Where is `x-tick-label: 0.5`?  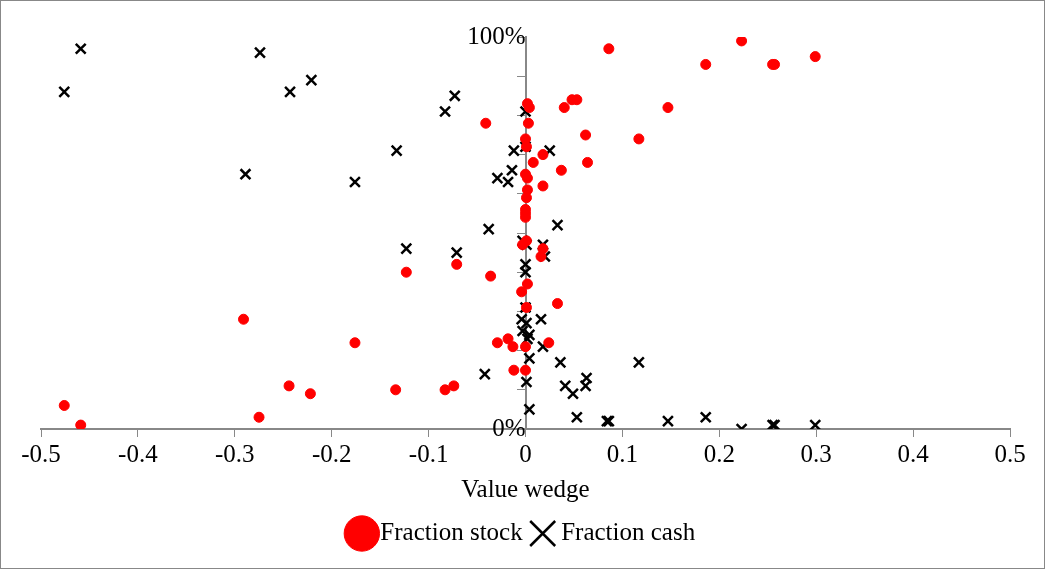 x-tick-label: 0.5 is located at coordinates (1010, 453).